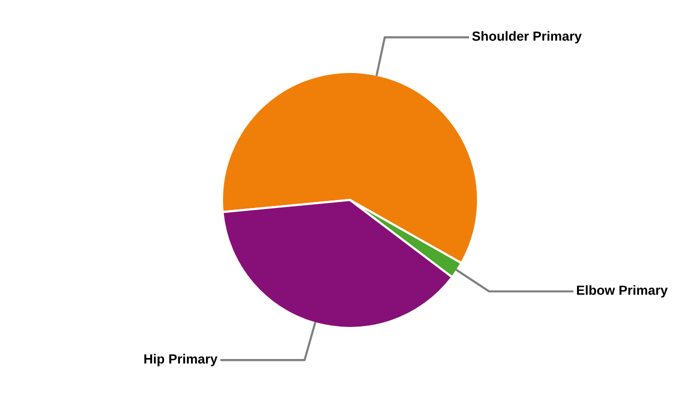 This screenshot has height=400, width=700. What do you see at coordinates (527, 37) in the screenshot?
I see `slice-label: Shoulder Primary` at bounding box center [527, 37].